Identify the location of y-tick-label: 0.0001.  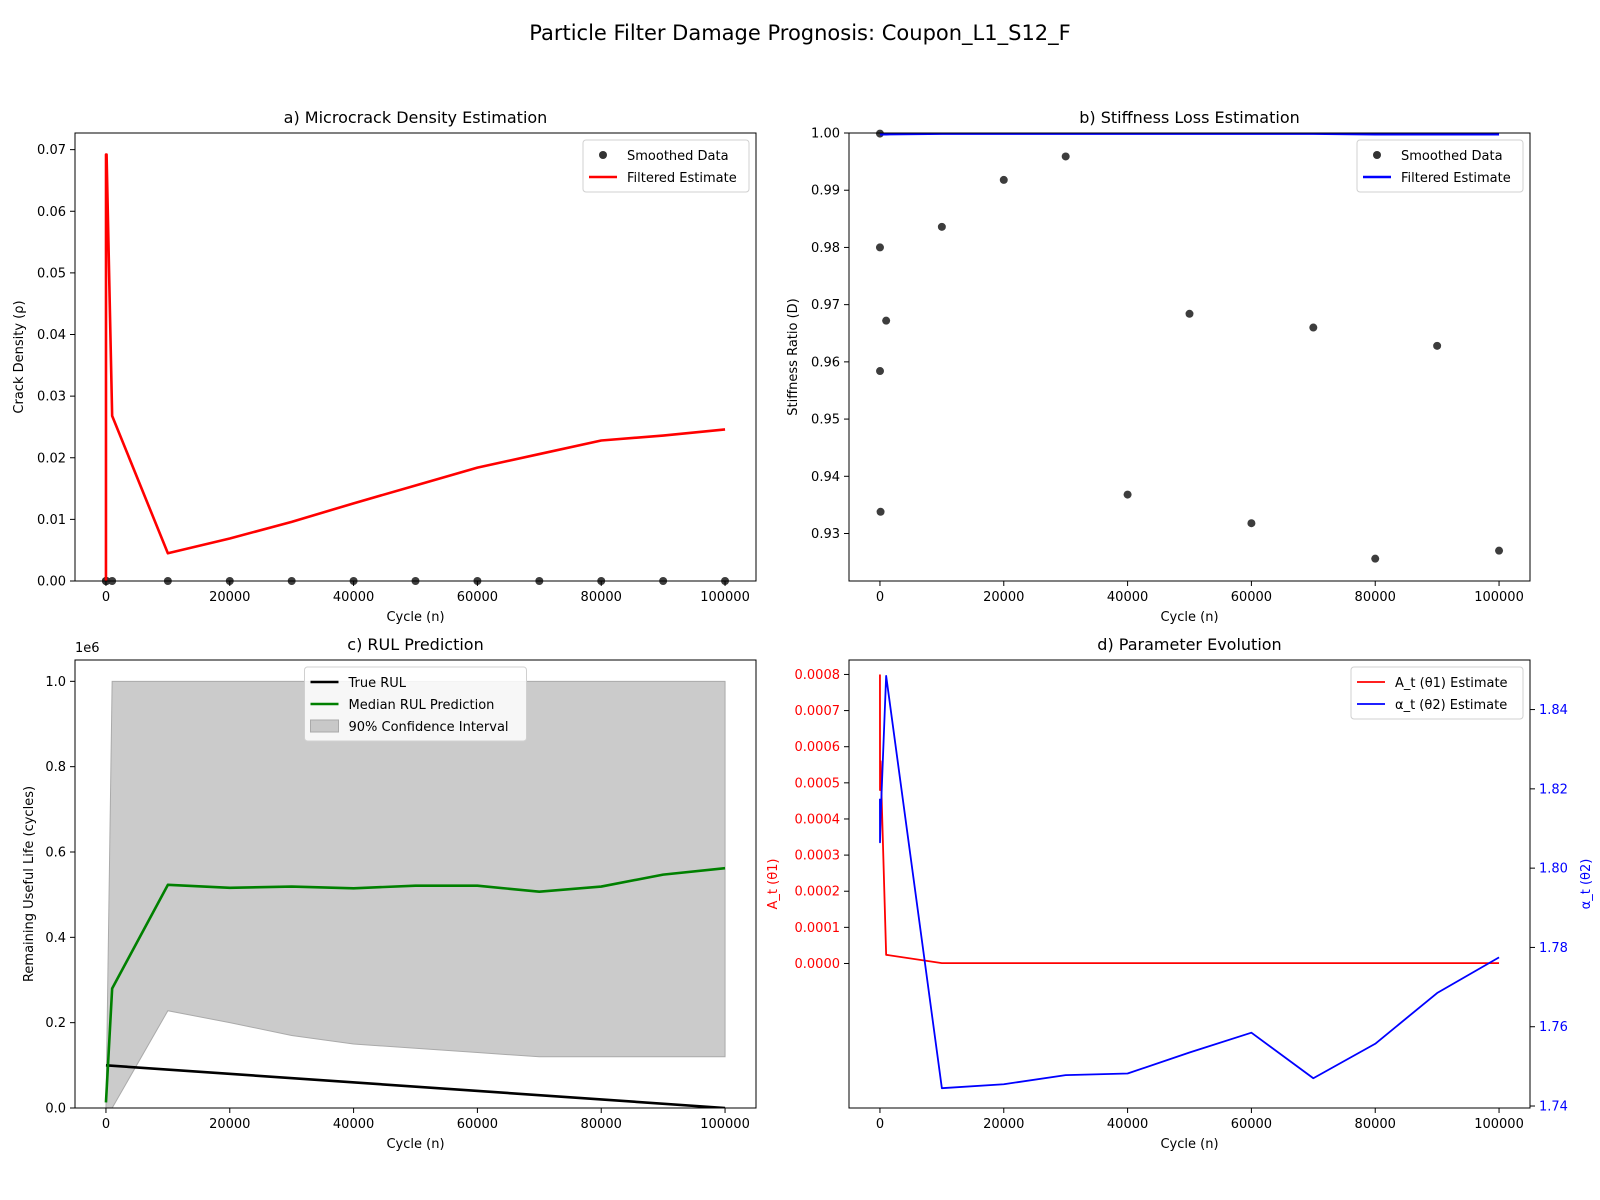
(818, 928).